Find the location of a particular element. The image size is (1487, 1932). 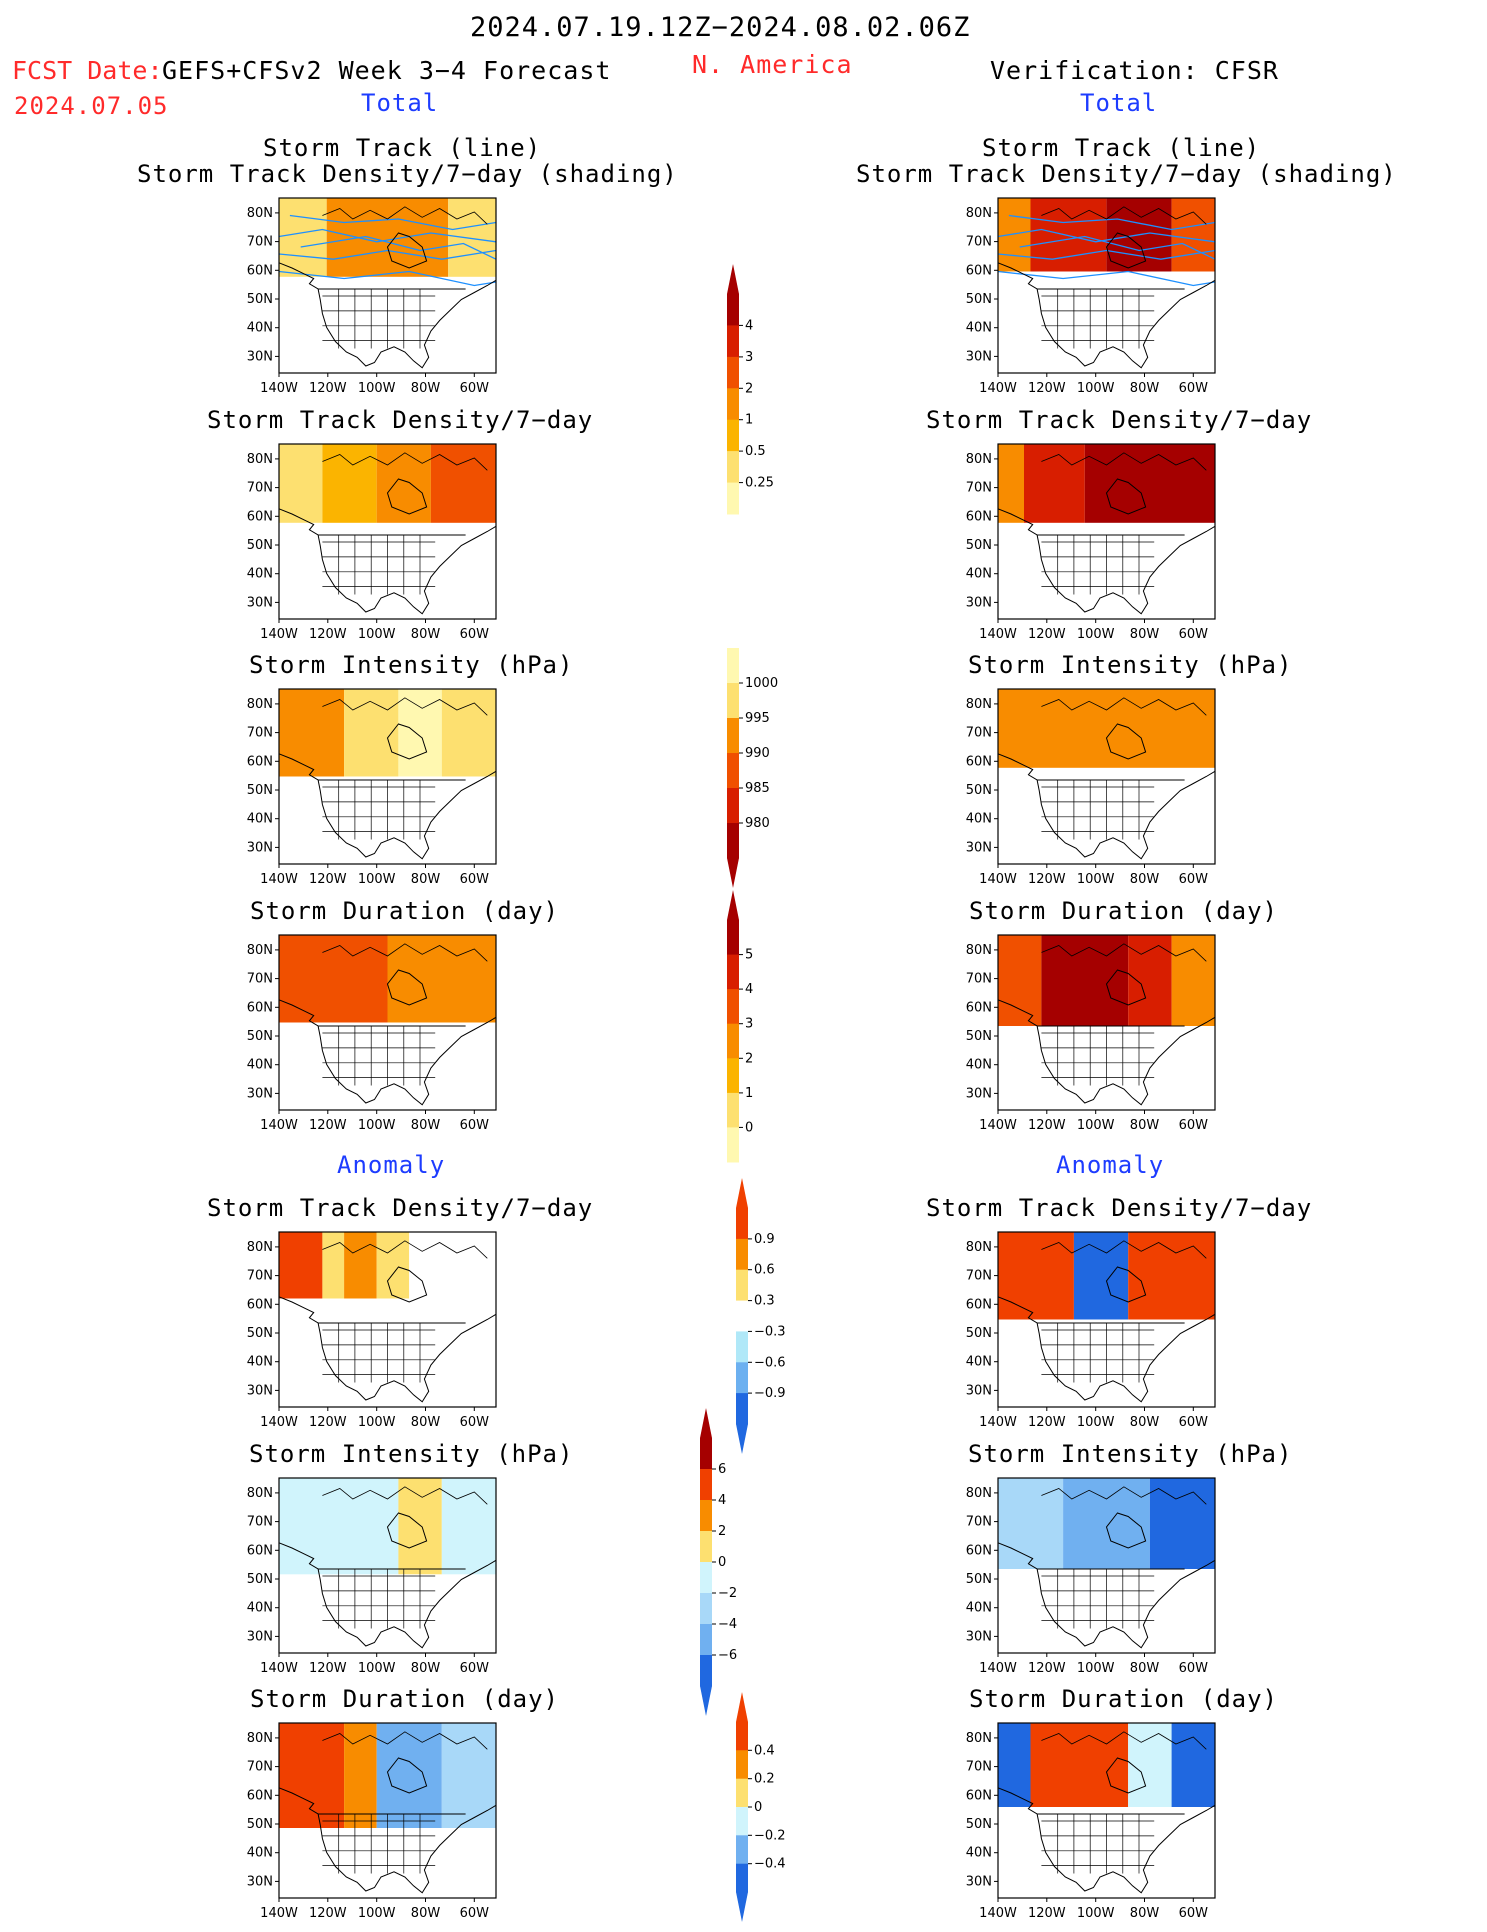

colorbar-label: 5 is located at coordinates (749, 955).